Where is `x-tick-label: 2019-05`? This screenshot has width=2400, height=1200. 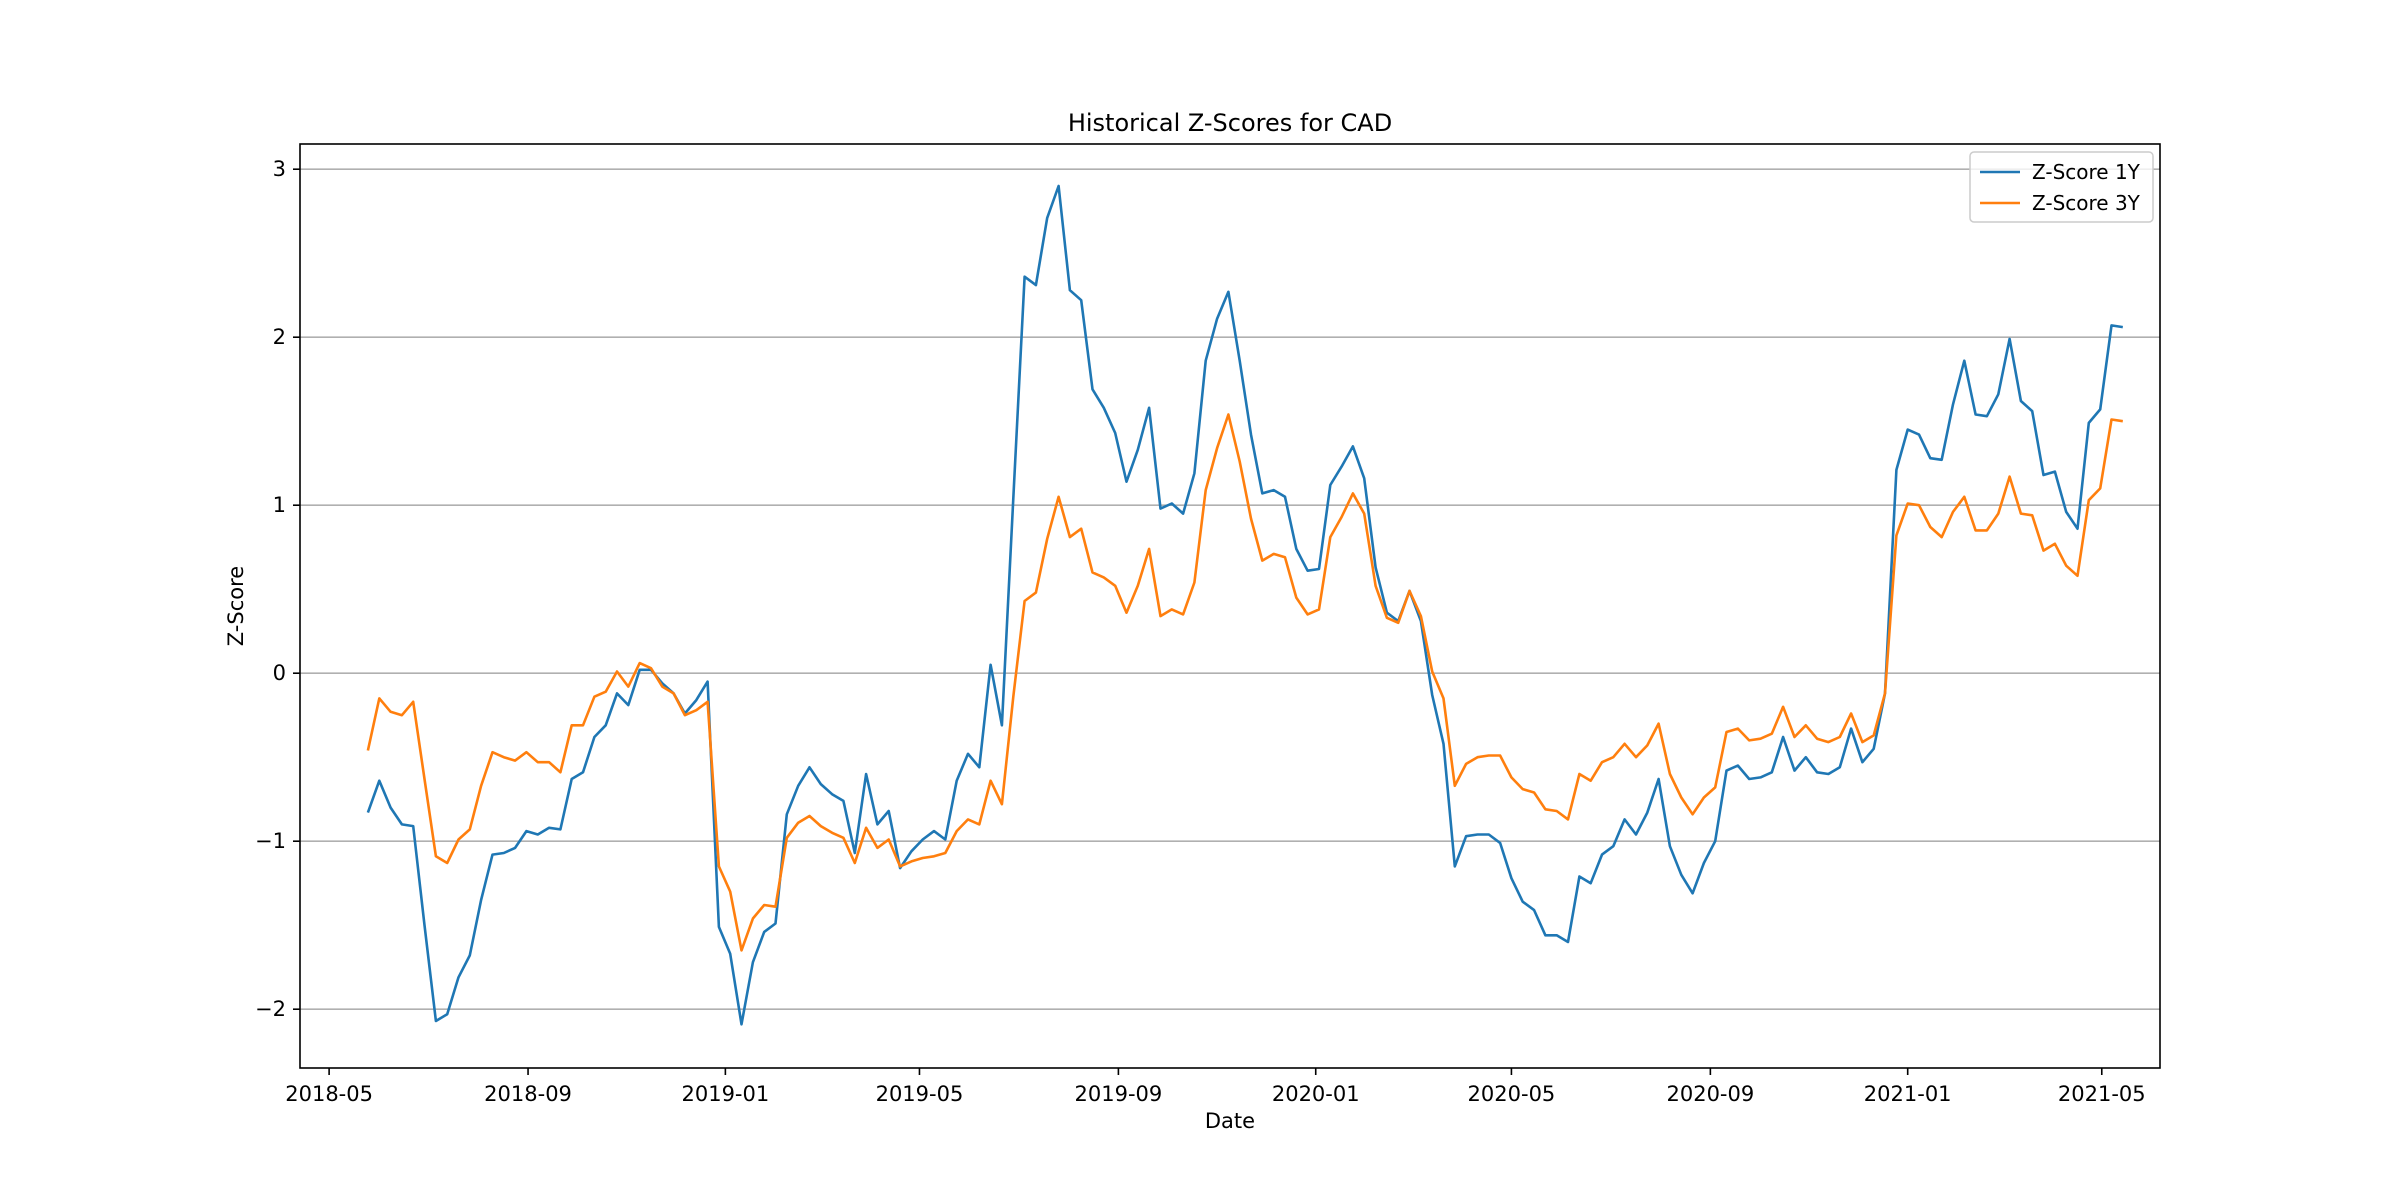
x-tick-label: 2019-05 is located at coordinates (920, 1094).